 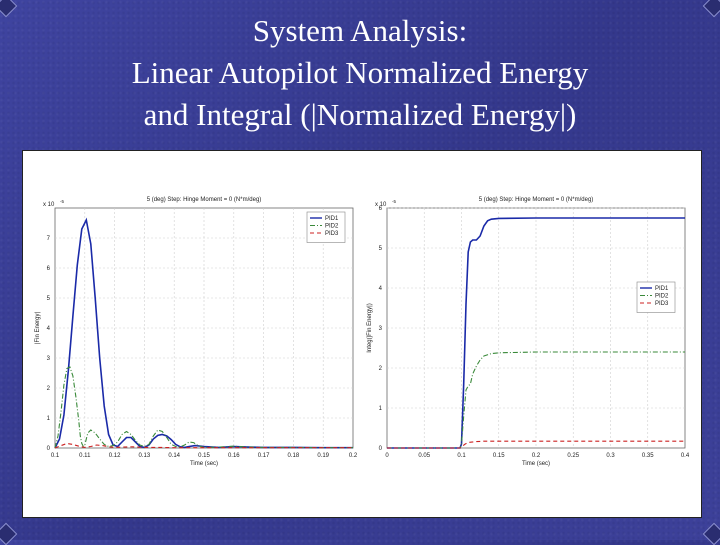 What do you see at coordinates (370, 327) in the screenshot?
I see `y-axis-label: Integ(|Fin Energy|)` at bounding box center [370, 327].